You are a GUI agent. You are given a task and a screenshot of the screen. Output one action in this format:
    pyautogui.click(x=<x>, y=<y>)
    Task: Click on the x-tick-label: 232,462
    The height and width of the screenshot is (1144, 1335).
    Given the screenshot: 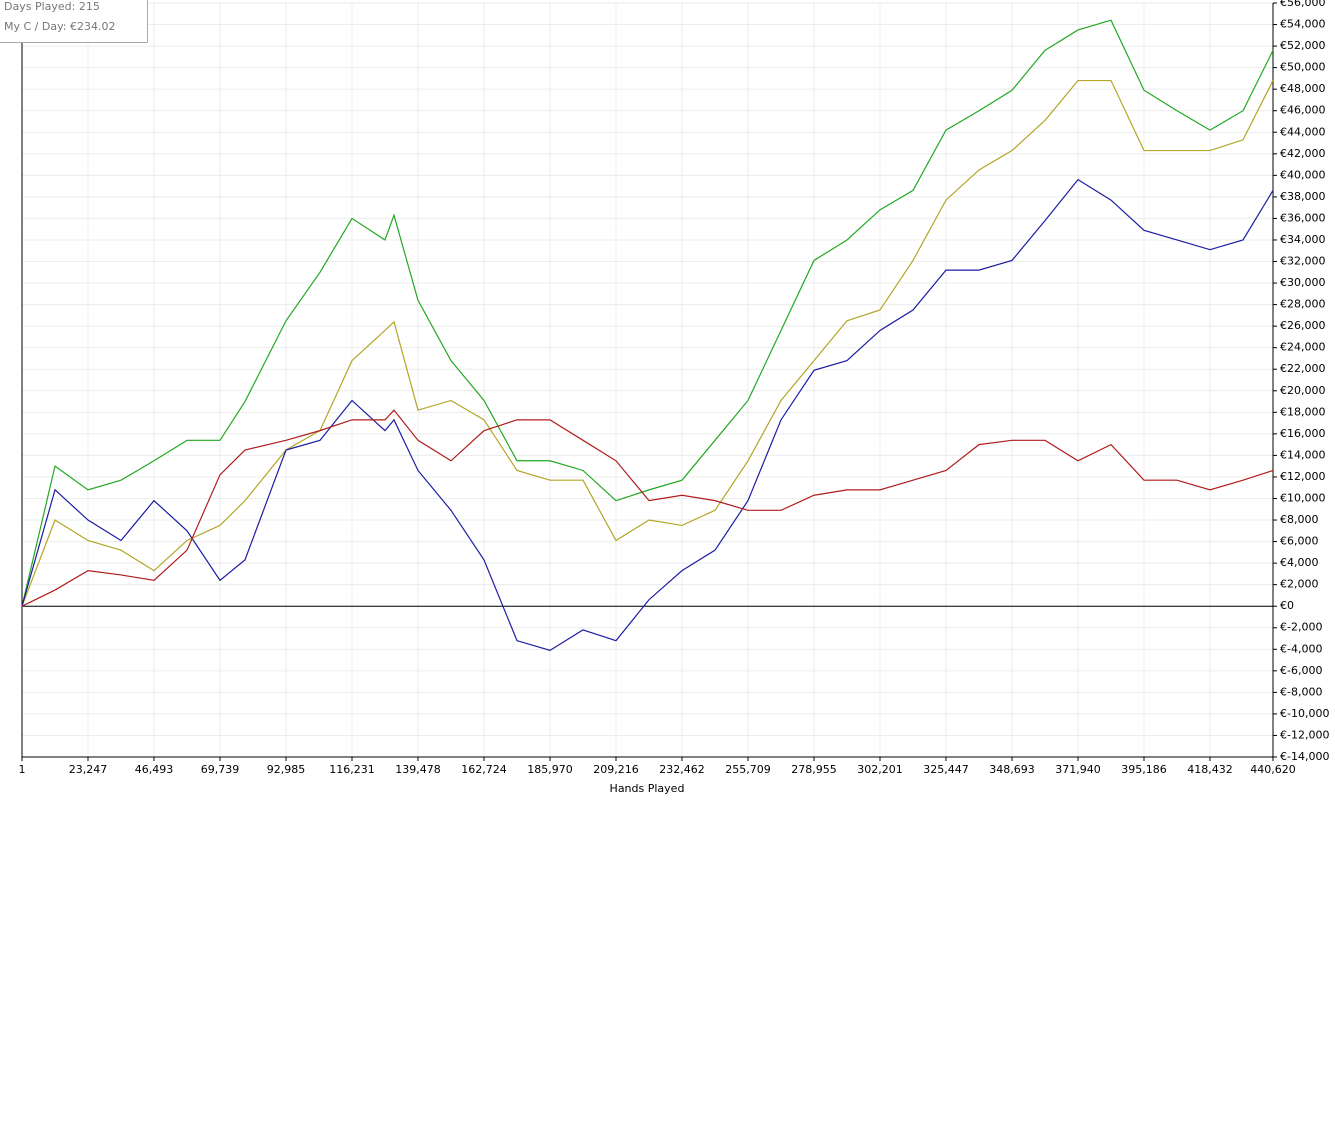 What is the action you would take?
    pyautogui.click(x=682, y=769)
    